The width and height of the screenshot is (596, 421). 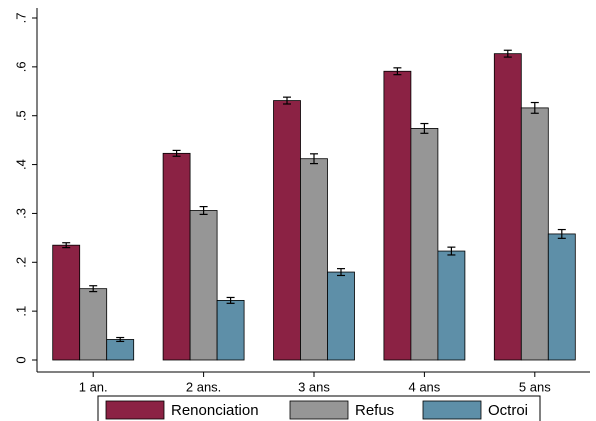 What do you see at coordinates (452, 410) in the screenshot?
I see `legend-swatch-octroi` at bounding box center [452, 410].